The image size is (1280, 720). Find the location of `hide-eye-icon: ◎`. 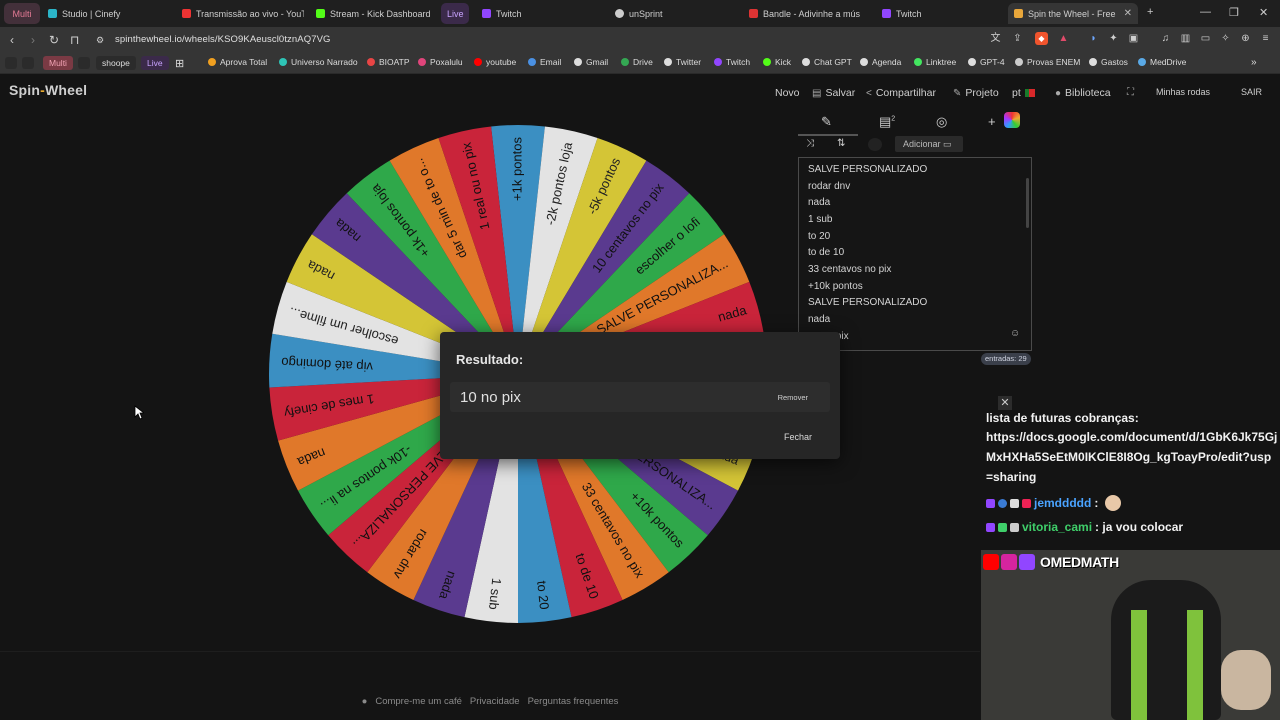

hide-eye-icon: ◎ is located at coordinates (942, 121).